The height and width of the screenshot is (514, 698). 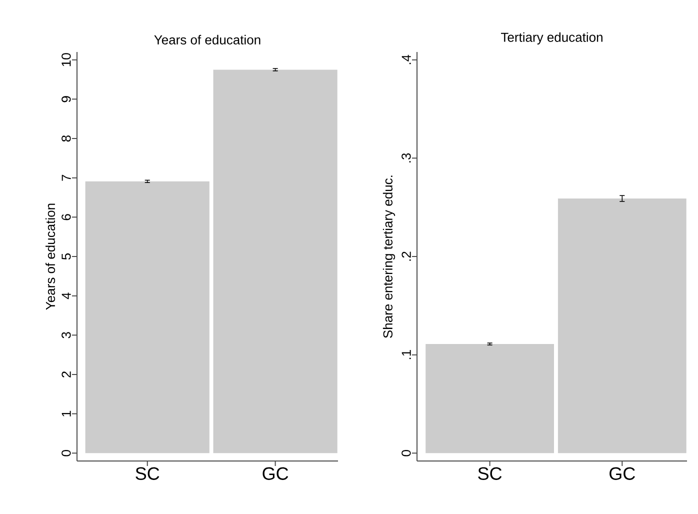 What do you see at coordinates (207, 39) in the screenshot?
I see `chart-title: Years of education` at bounding box center [207, 39].